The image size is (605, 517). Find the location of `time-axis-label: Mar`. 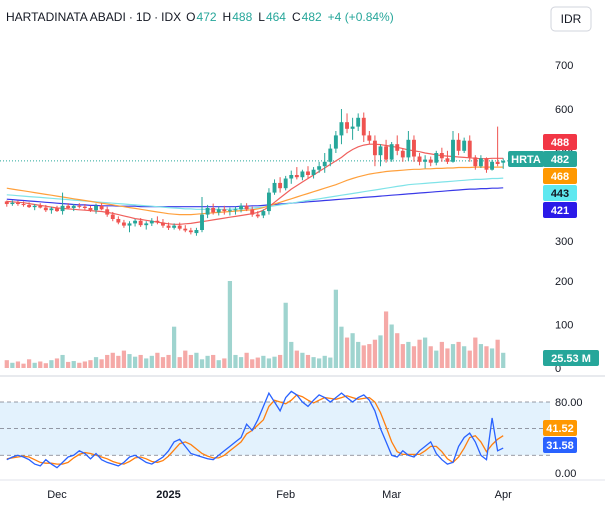

time-axis-label: Mar is located at coordinates (391, 495).